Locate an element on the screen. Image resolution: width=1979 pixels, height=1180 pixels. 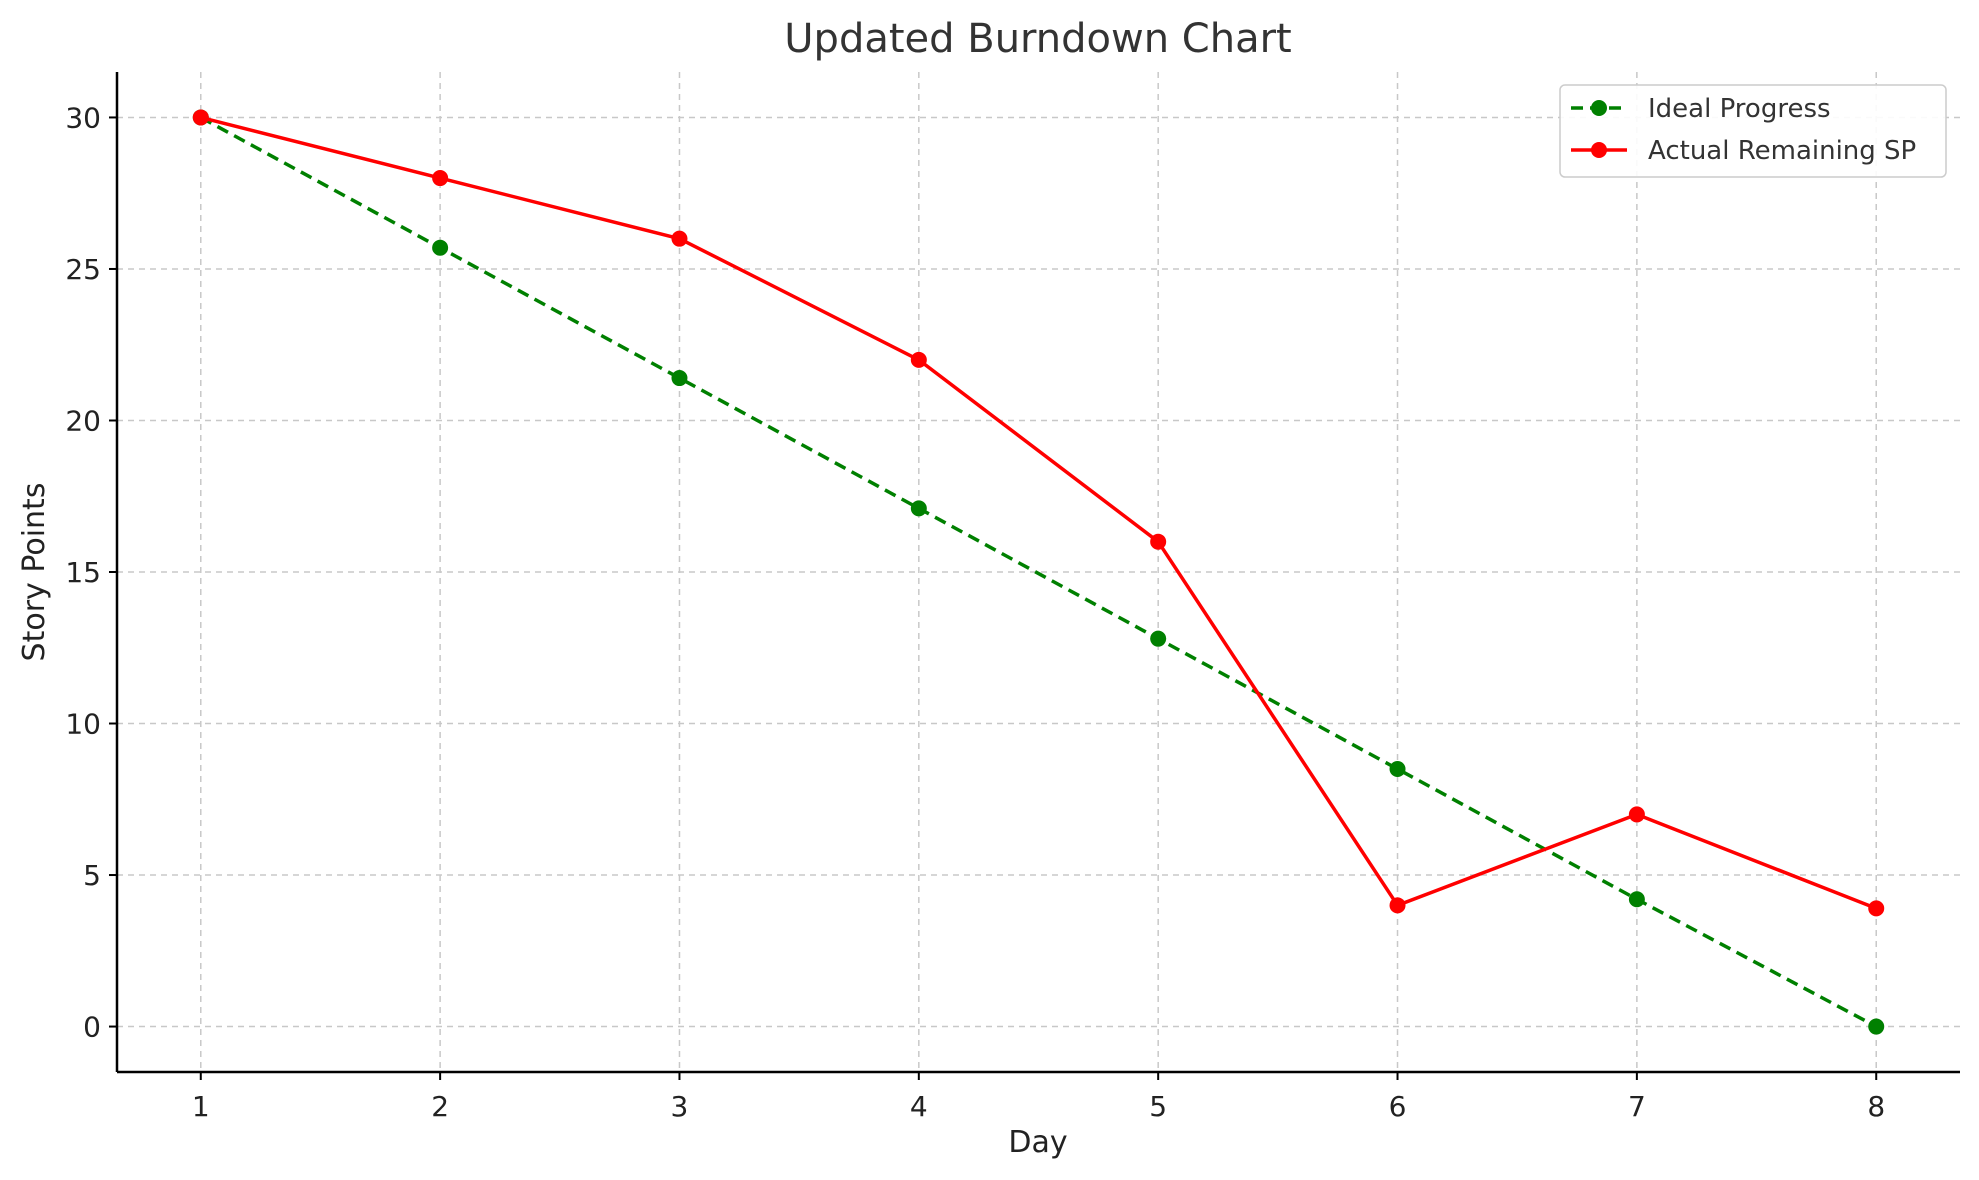
x-tick-label: 3 is located at coordinates (680, 1106).